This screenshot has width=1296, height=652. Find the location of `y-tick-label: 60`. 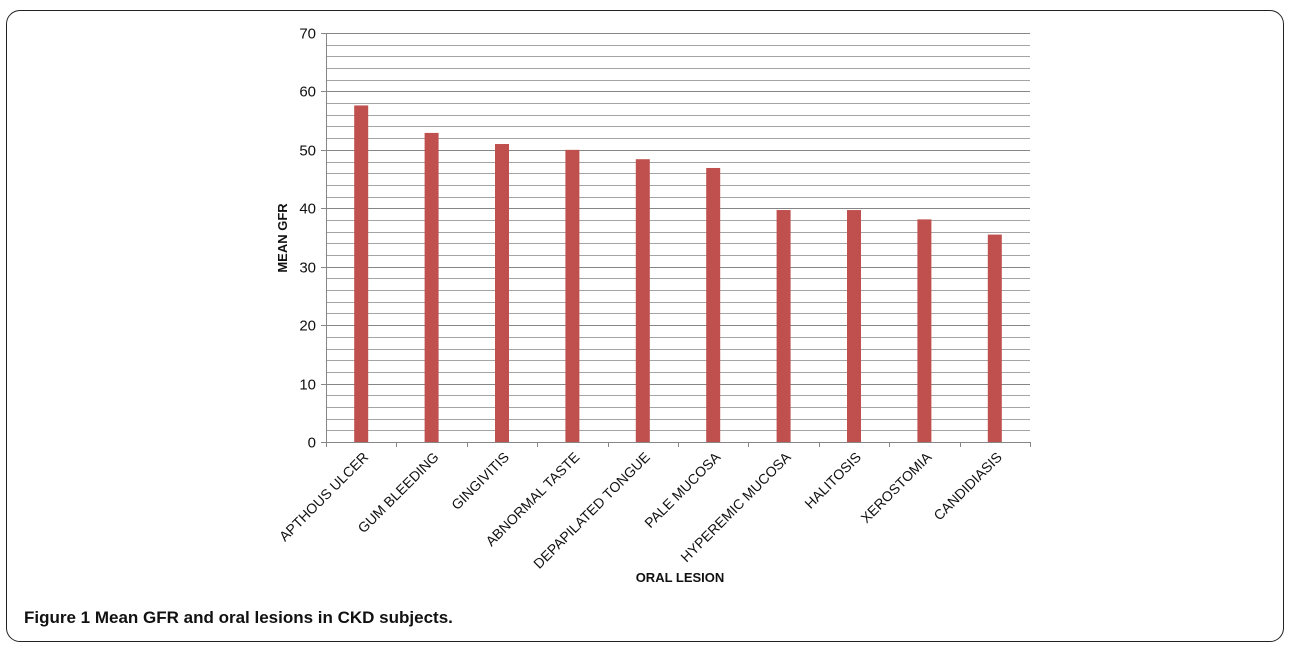

y-tick-label: 60 is located at coordinates (307, 92).